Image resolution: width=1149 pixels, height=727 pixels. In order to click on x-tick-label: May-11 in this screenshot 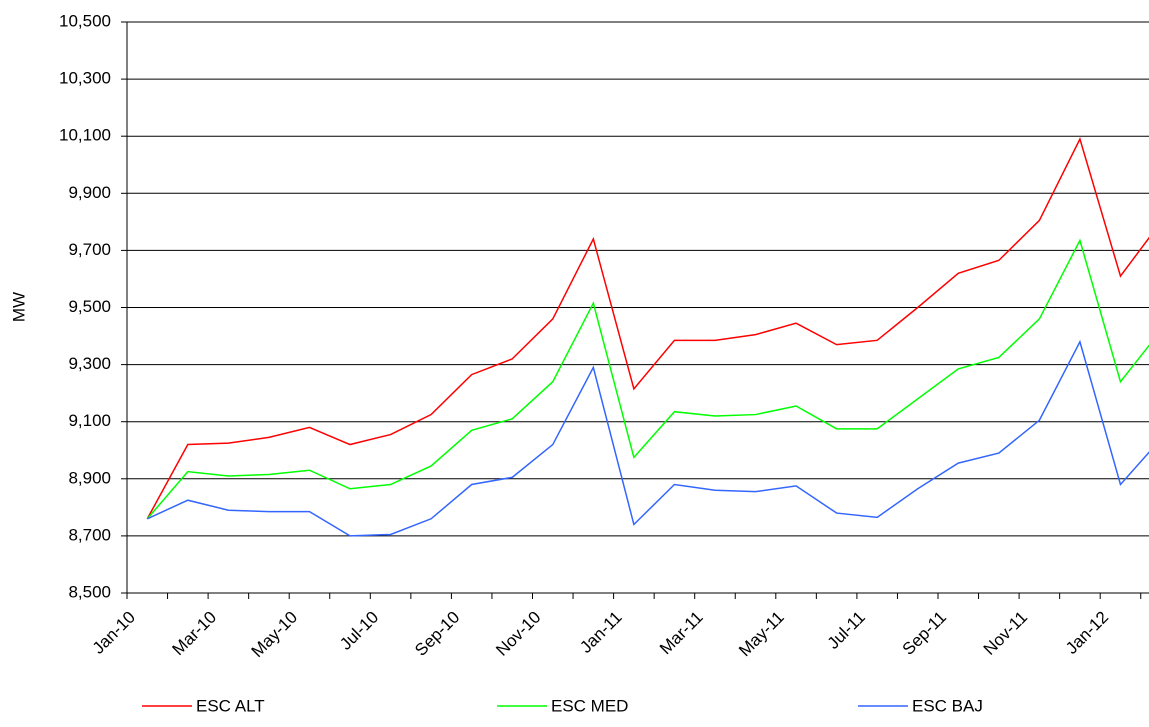, I will do `click(761, 634)`.